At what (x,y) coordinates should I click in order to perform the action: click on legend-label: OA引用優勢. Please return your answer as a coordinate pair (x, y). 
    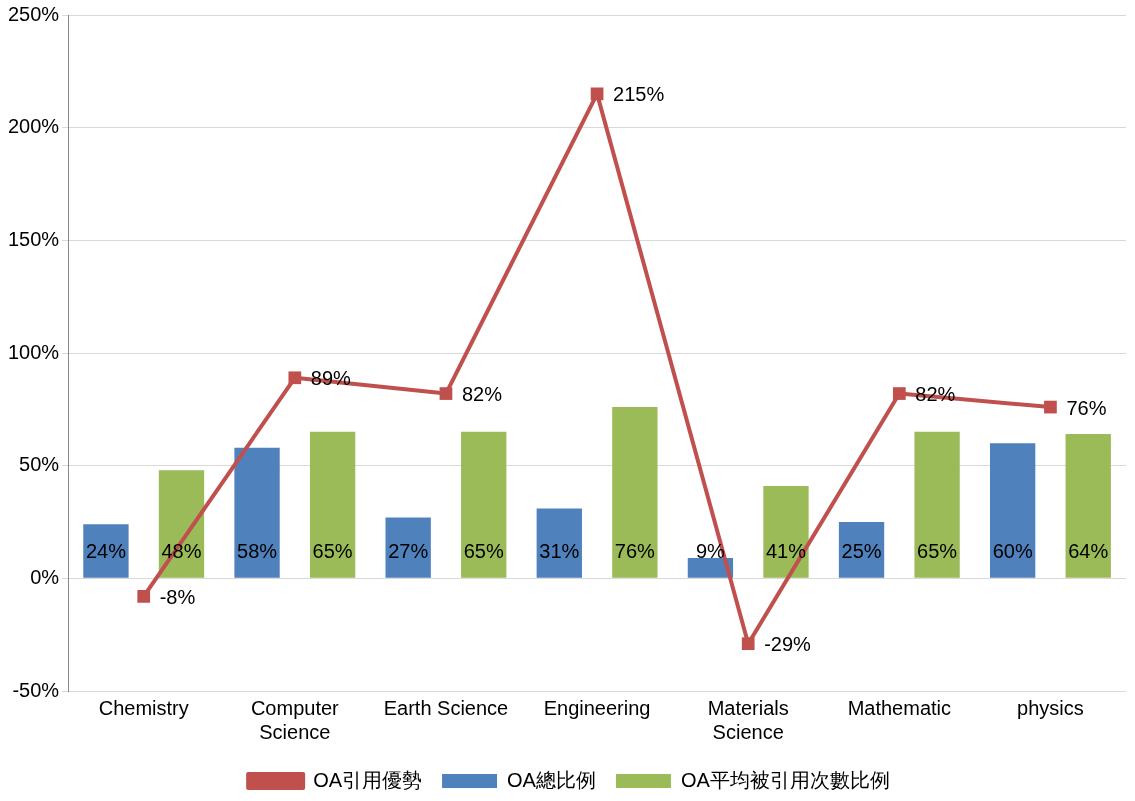
    Looking at the image, I should click on (368, 779).